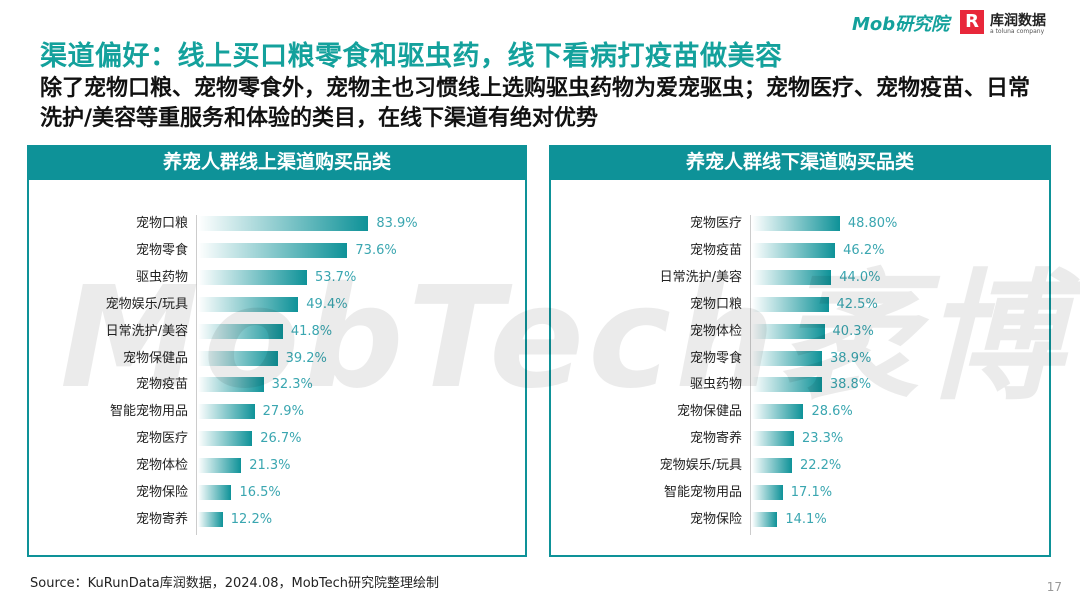  What do you see at coordinates (800, 385) in the screenshot?
I see `bar-row: 驱虫药物 38.8%` at bounding box center [800, 385].